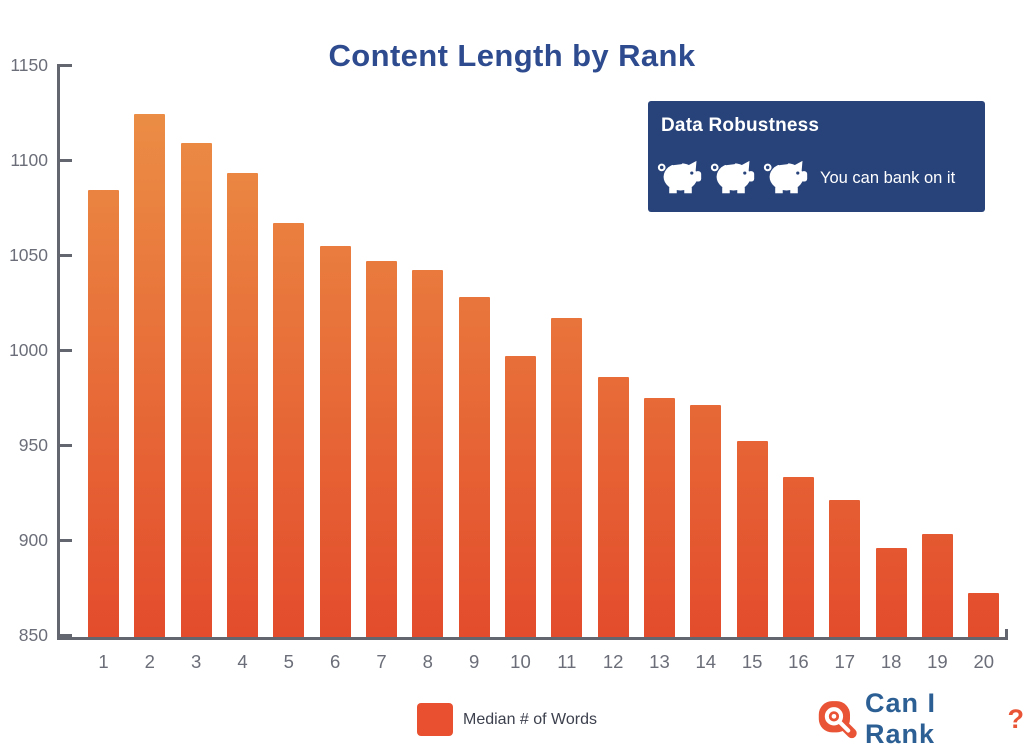 The image size is (1024, 750). I want to click on badge-title: Data Robustness, so click(740, 126).